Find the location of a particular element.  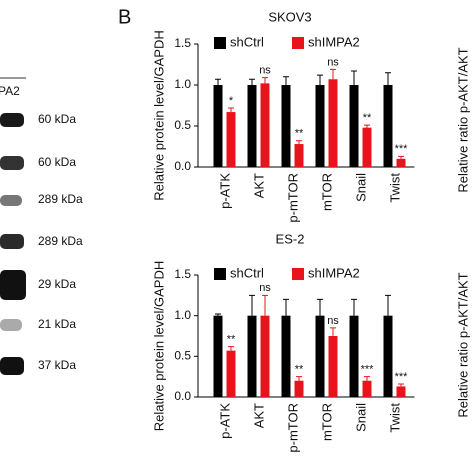

annotation: * is located at coordinates (231, 101).